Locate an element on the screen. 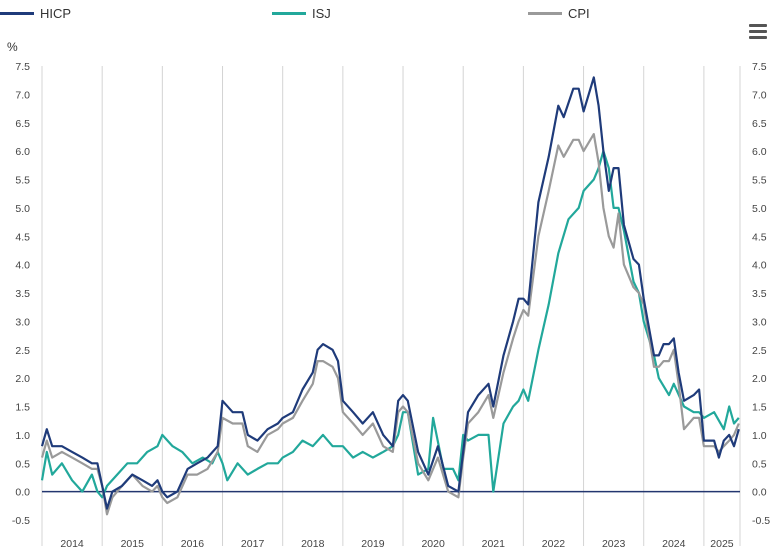 This screenshot has width=775, height=558. y-tick-label-left: 6.0 is located at coordinates (22, 152).